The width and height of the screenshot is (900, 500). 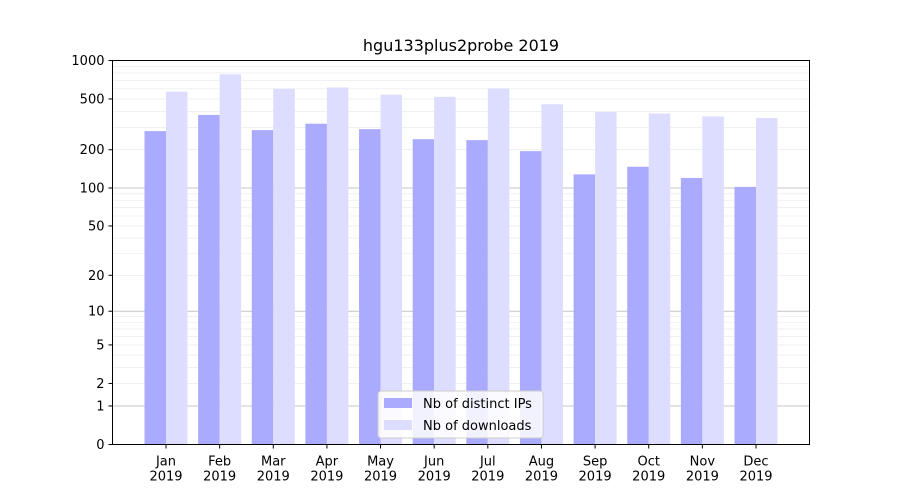 What do you see at coordinates (100, 345) in the screenshot?
I see `y-tick-label: 5` at bounding box center [100, 345].